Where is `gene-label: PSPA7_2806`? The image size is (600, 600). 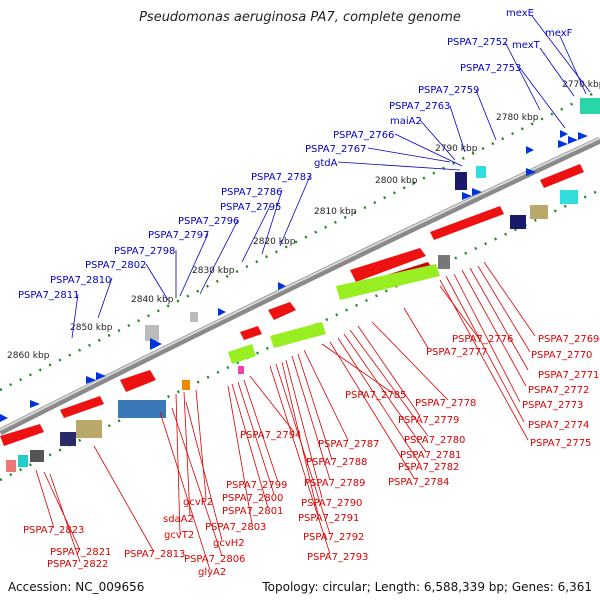 gene-label: PSPA7_2806 is located at coordinates (214, 559).